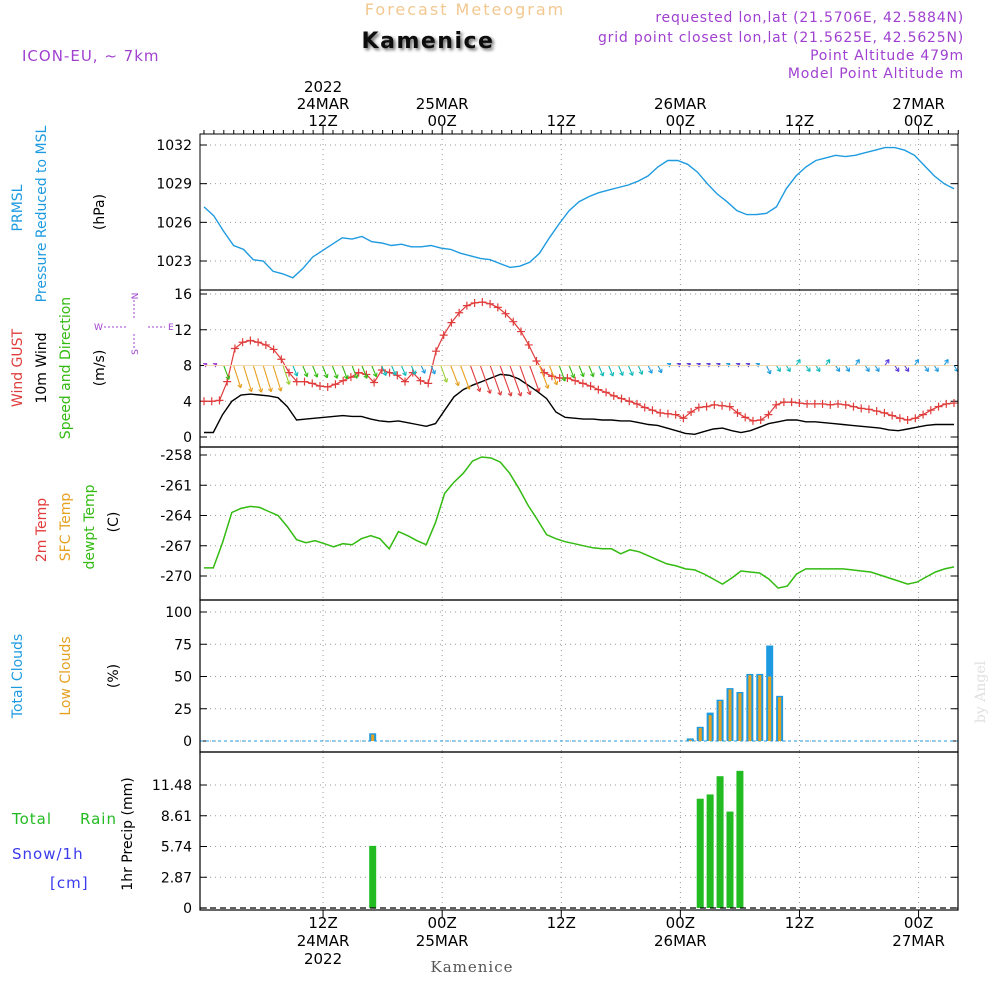  Describe the element at coordinates (918, 923) in the screenshot. I see `bottom-hour-label: 00Z` at that location.